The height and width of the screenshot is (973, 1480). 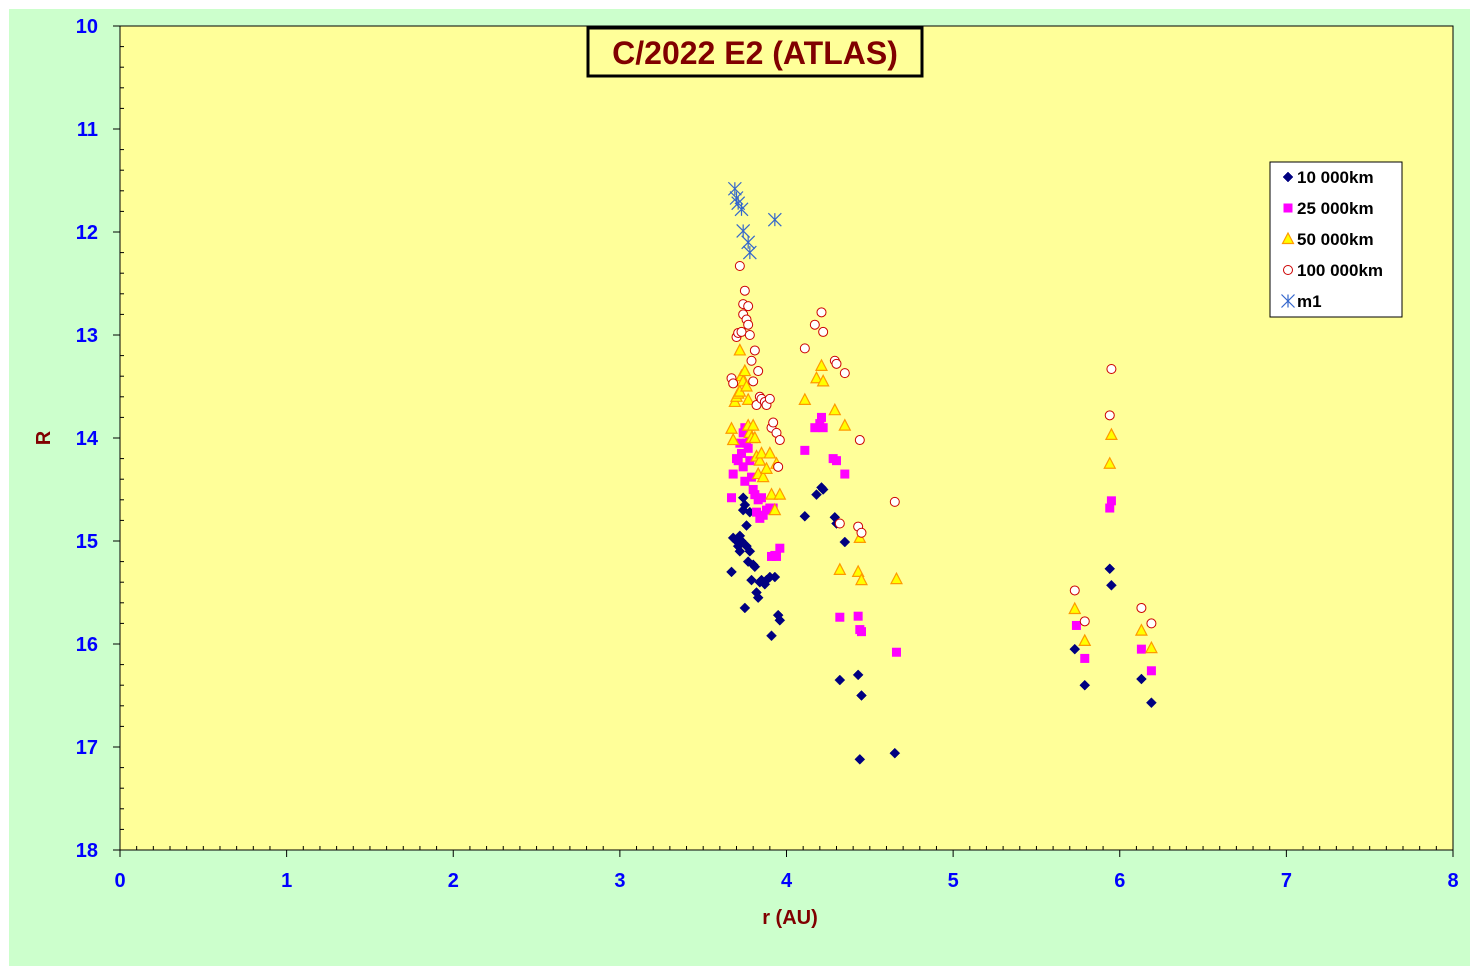 I want to click on legend-item: 100 000km, so click(x=1333, y=270).